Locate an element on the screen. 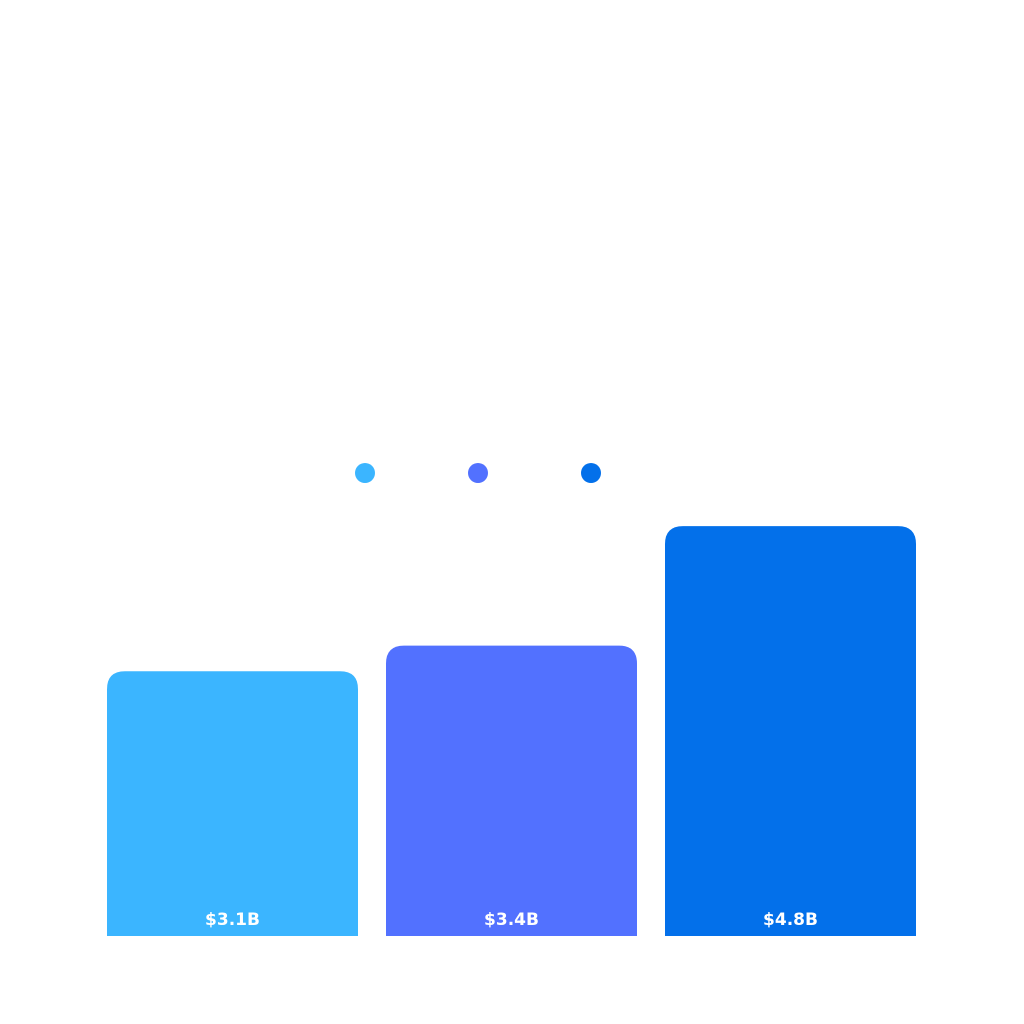  chart-legend is located at coordinates (478, 473).